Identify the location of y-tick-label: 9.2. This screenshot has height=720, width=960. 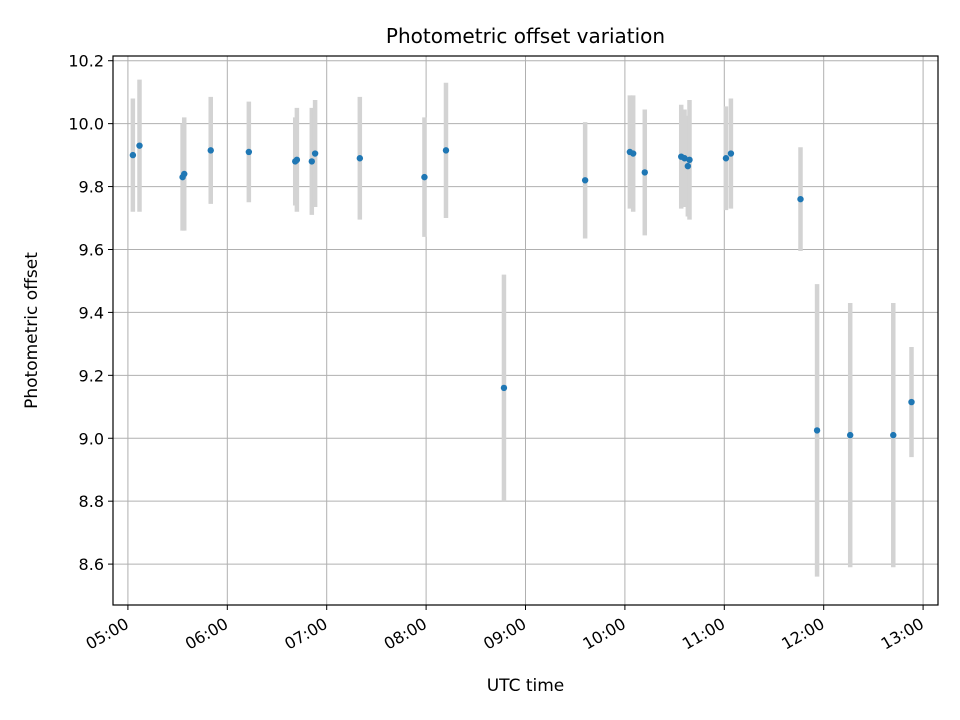
(91, 375).